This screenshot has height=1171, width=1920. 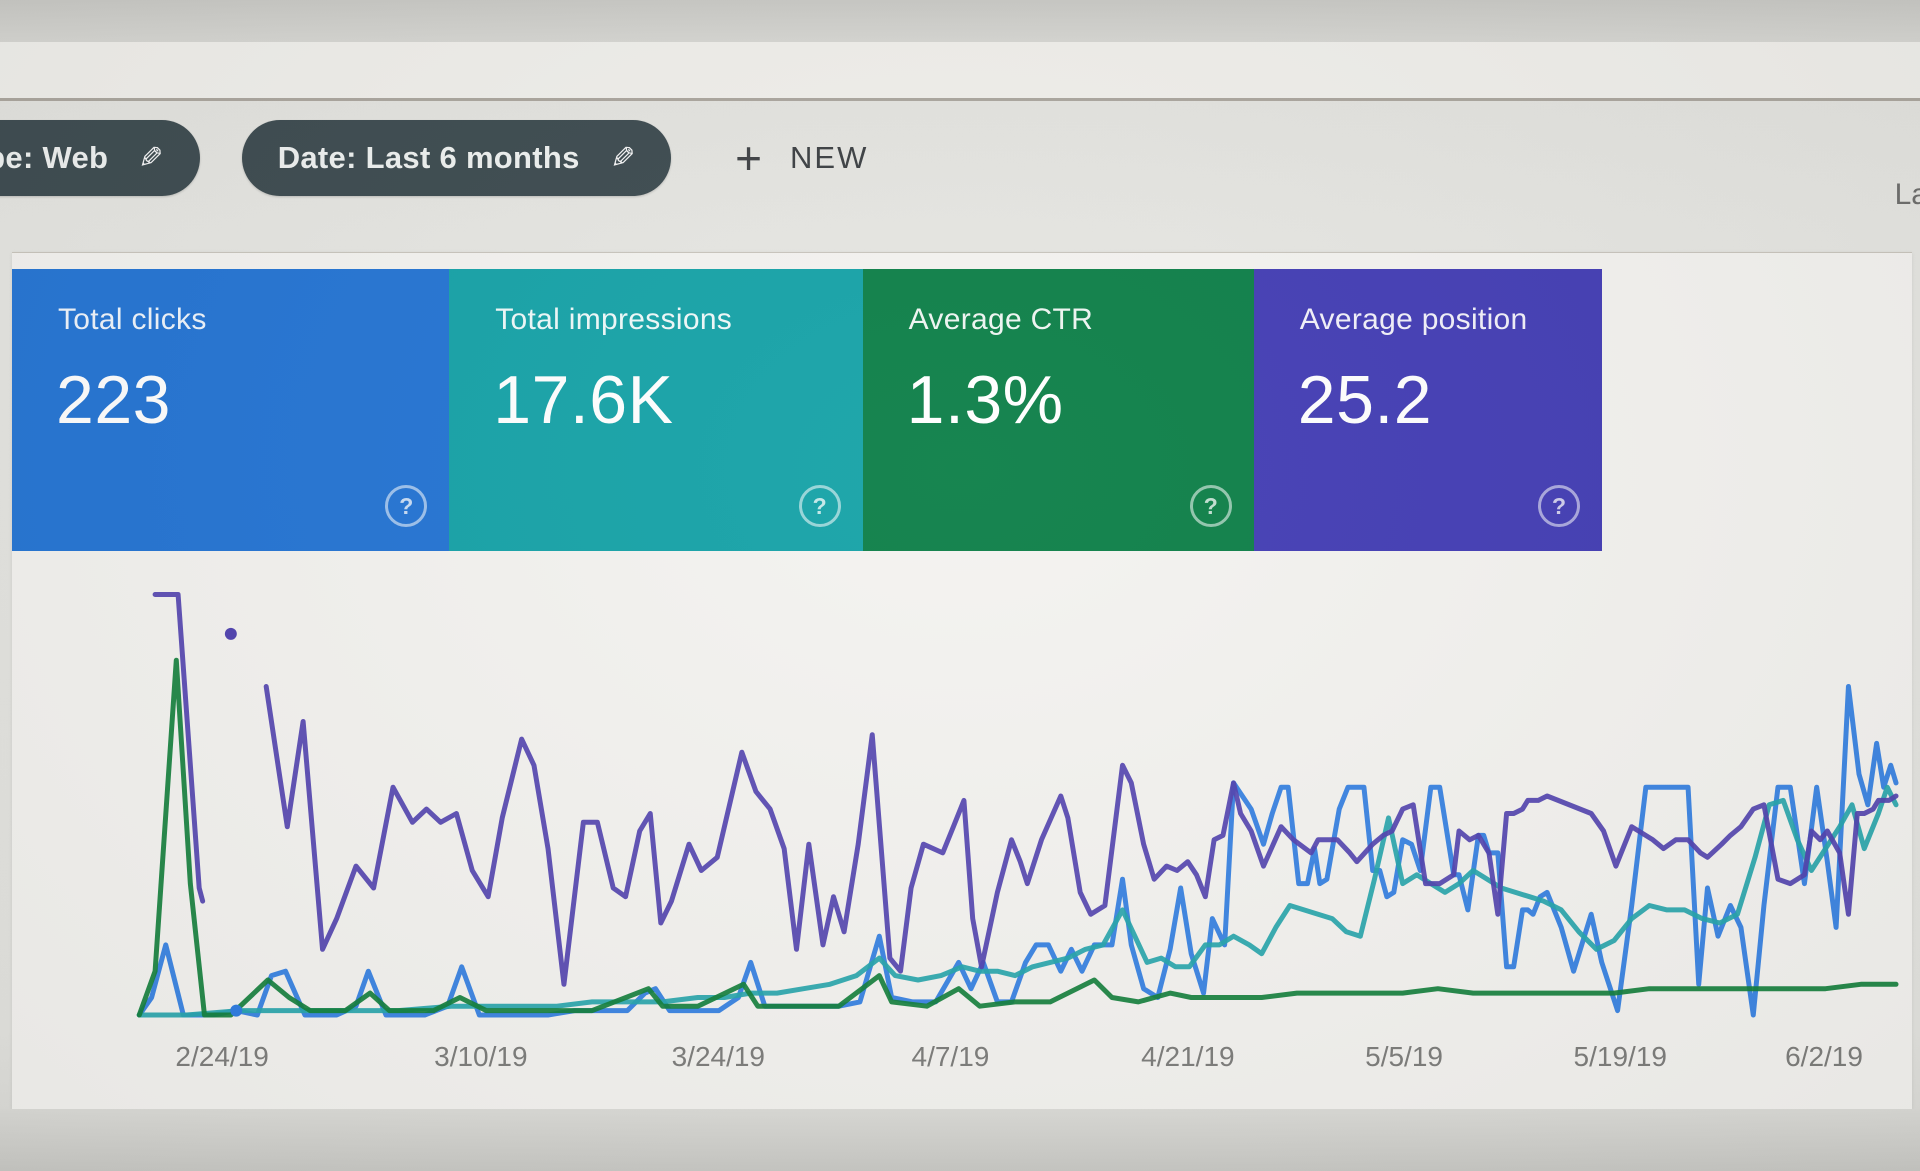 I want to click on x-tick-label: 3/24/19, so click(x=718, y=1056).